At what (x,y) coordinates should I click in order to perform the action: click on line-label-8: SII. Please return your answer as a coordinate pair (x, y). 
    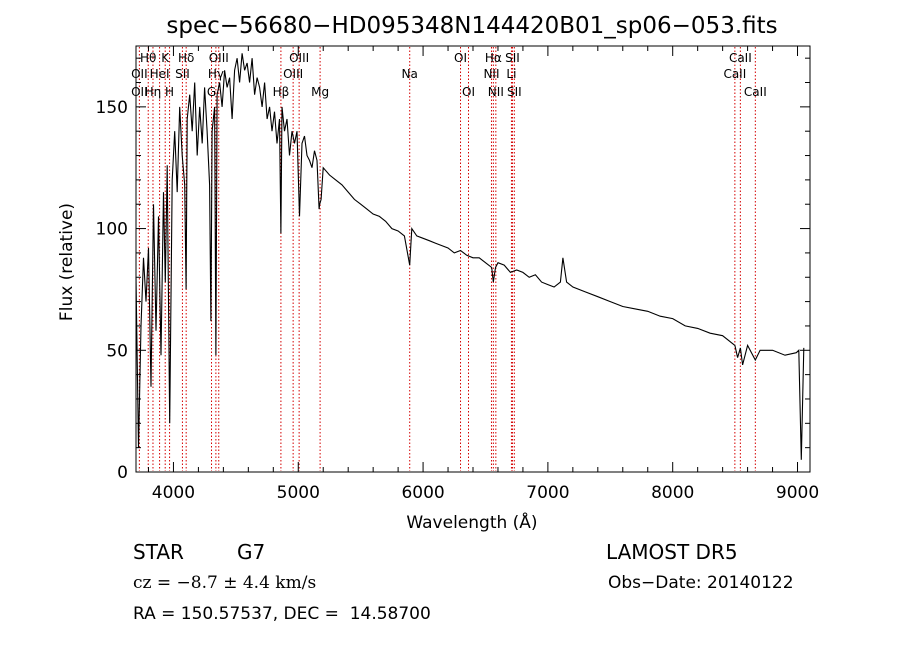
    Looking at the image, I should click on (182, 74).